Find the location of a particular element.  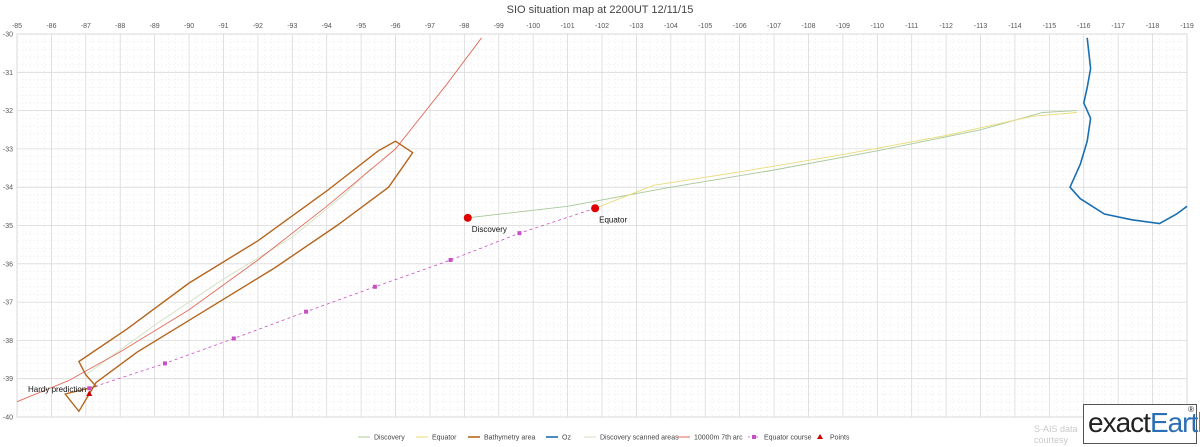

x-tick-label: -107 is located at coordinates (774, 26).